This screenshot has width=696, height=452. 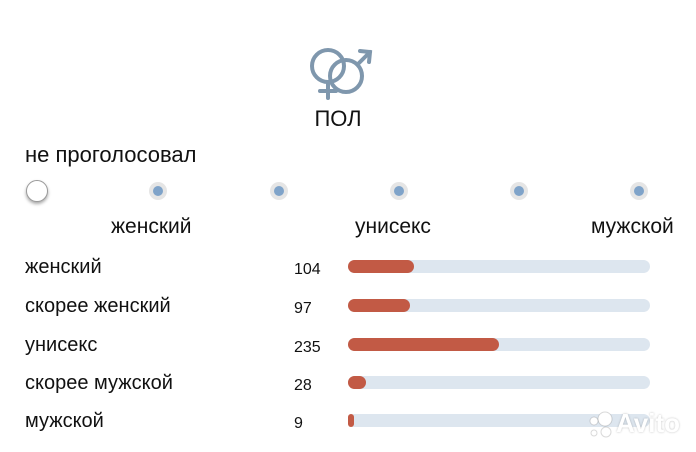 I want to click on result-label: женский, so click(x=63, y=267).